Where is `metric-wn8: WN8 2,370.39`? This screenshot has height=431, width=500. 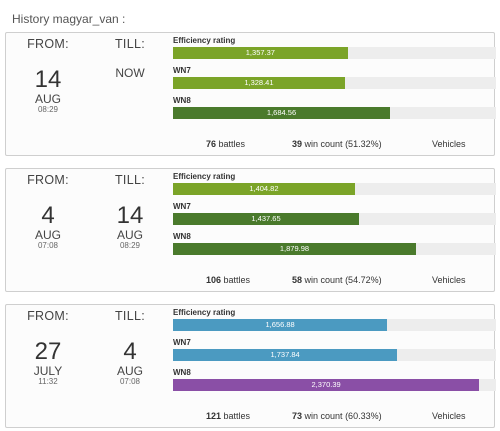 metric-wn8: WN8 2,370.39 is located at coordinates (334, 383).